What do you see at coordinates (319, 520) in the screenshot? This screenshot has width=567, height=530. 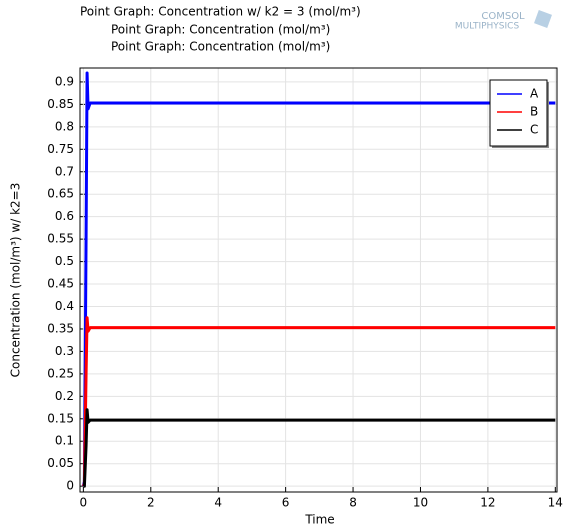 I see `x-axis-label: Time` at bounding box center [319, 520].